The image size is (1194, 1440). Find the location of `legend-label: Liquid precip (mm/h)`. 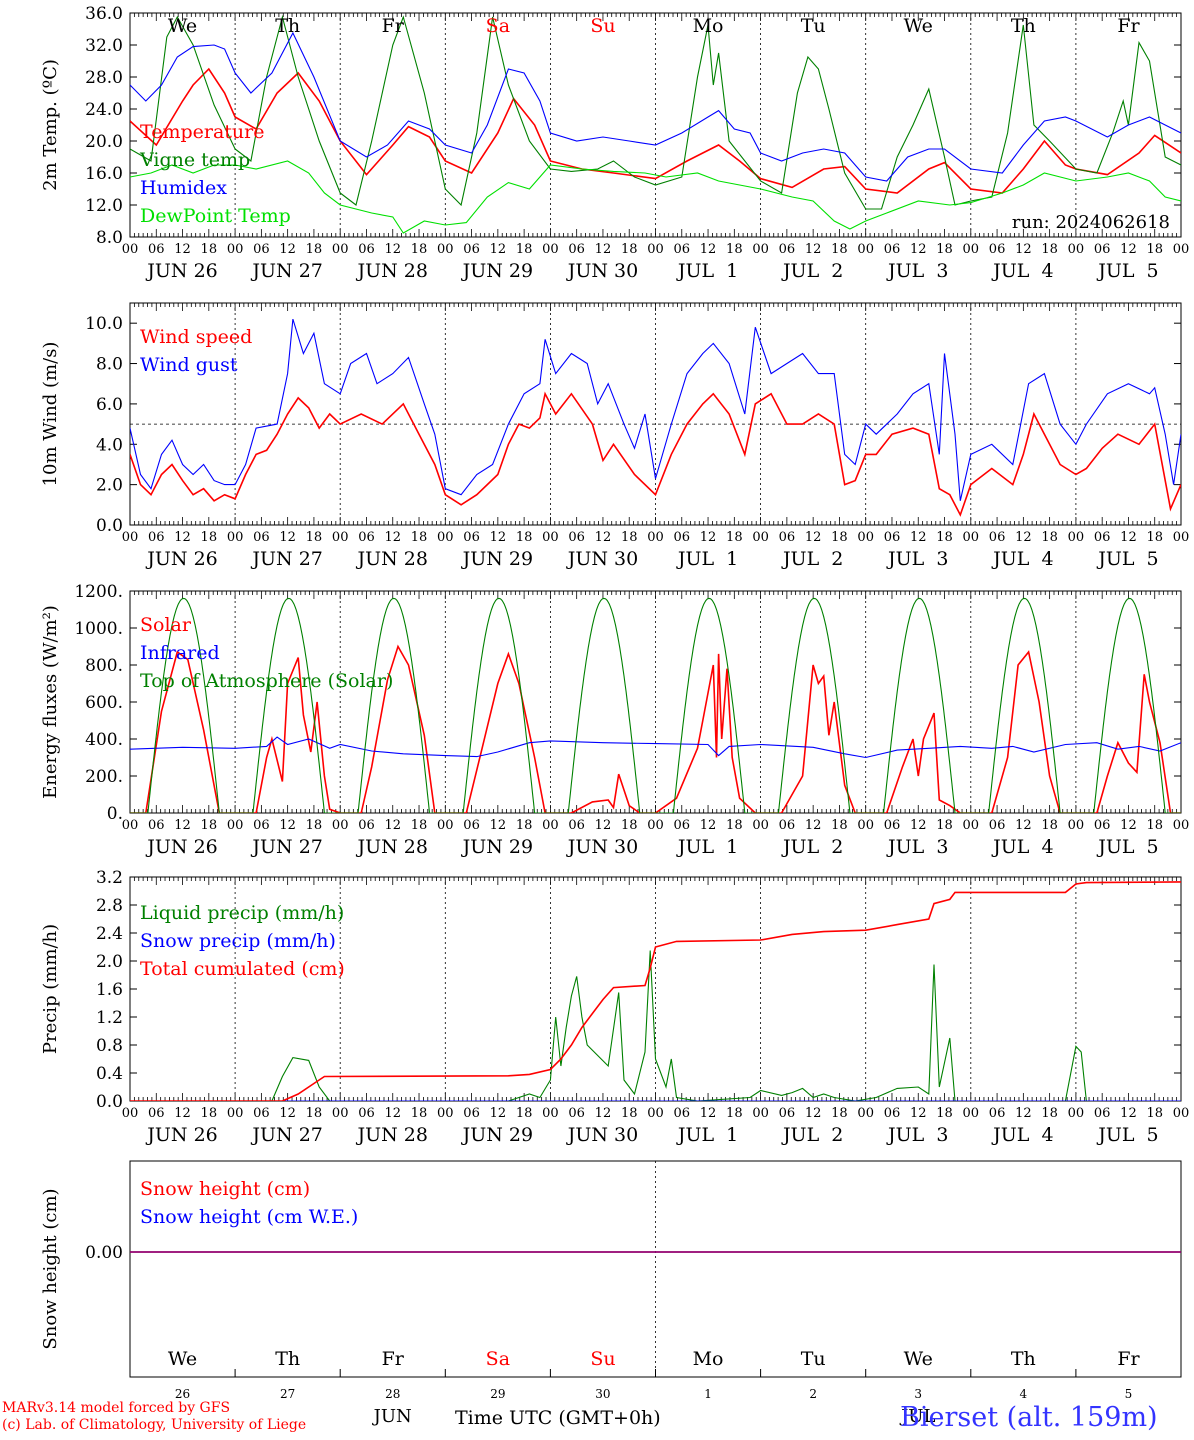

legend-label: Liquid precip (mm/h) is located at coordinates (242, 913).